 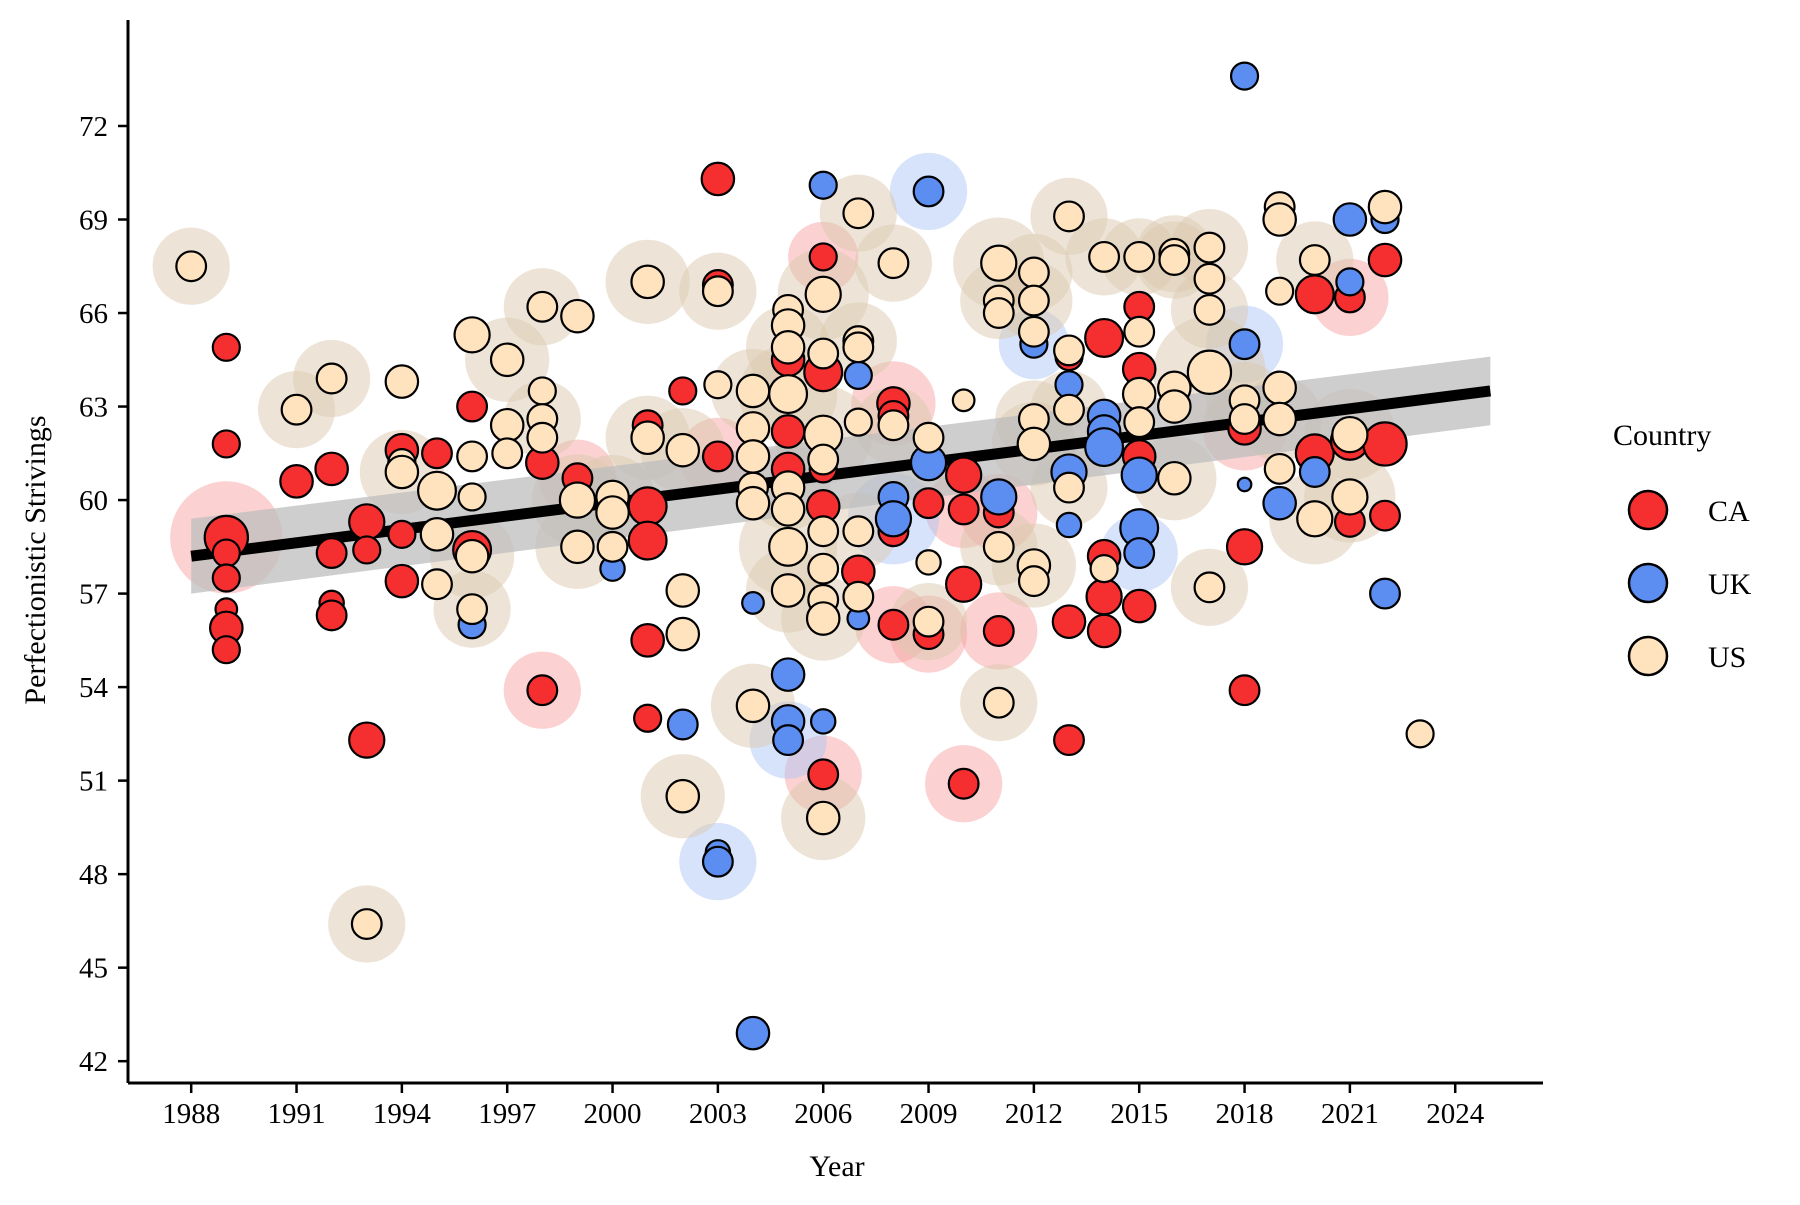 What do you see at coordinates (35, 559) in the screenshot?
I see `y-axis-title: Perfectionistic Strivings` at bounding box center [35, 559].